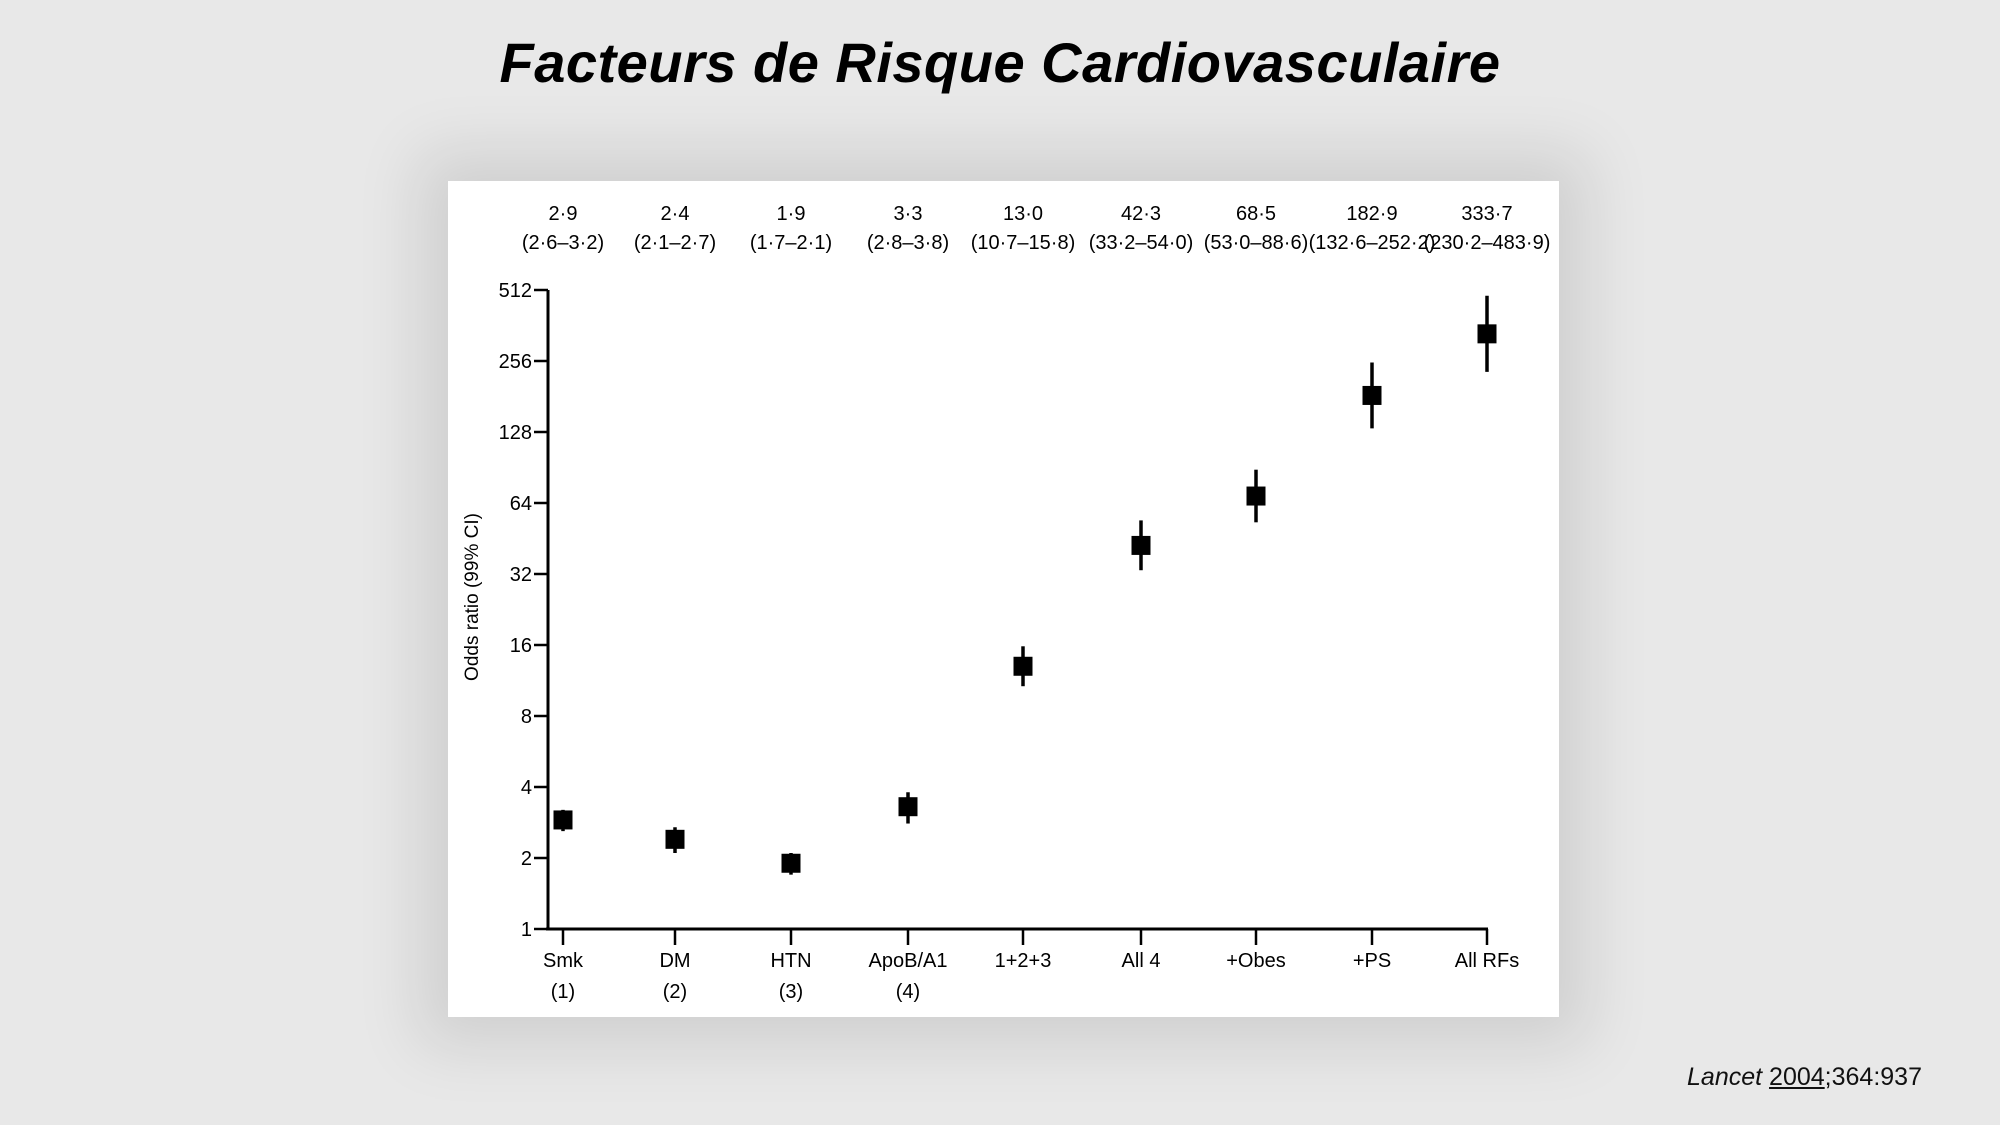 This screenshot has width=2000, height=1125. Describe the element at coordinates (515, 433) in the screenshot. I see `y-tick-label: 128` at that location.